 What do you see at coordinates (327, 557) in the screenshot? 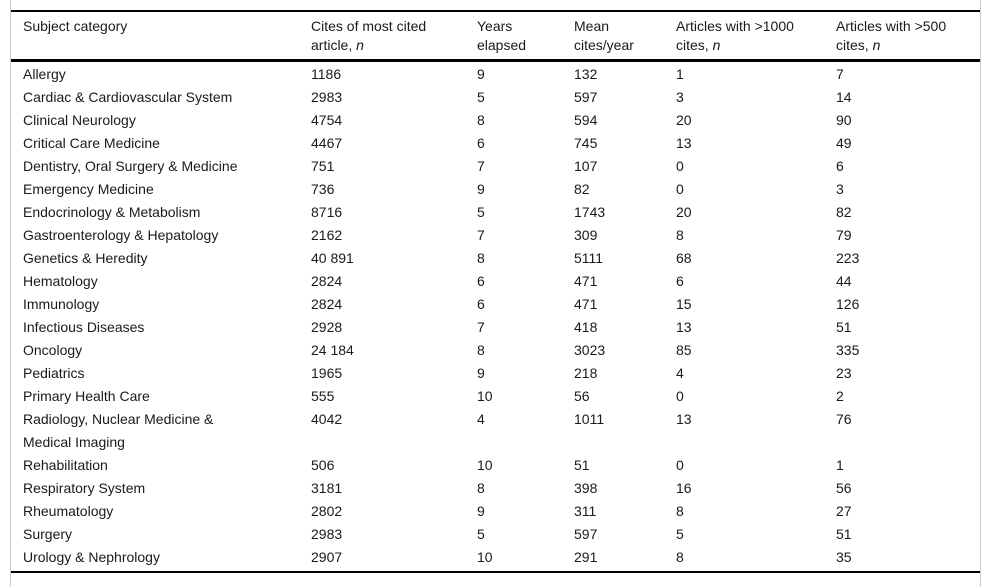
I see `cell-cites-most-cited: 2907` at bounding box center [327, 557].